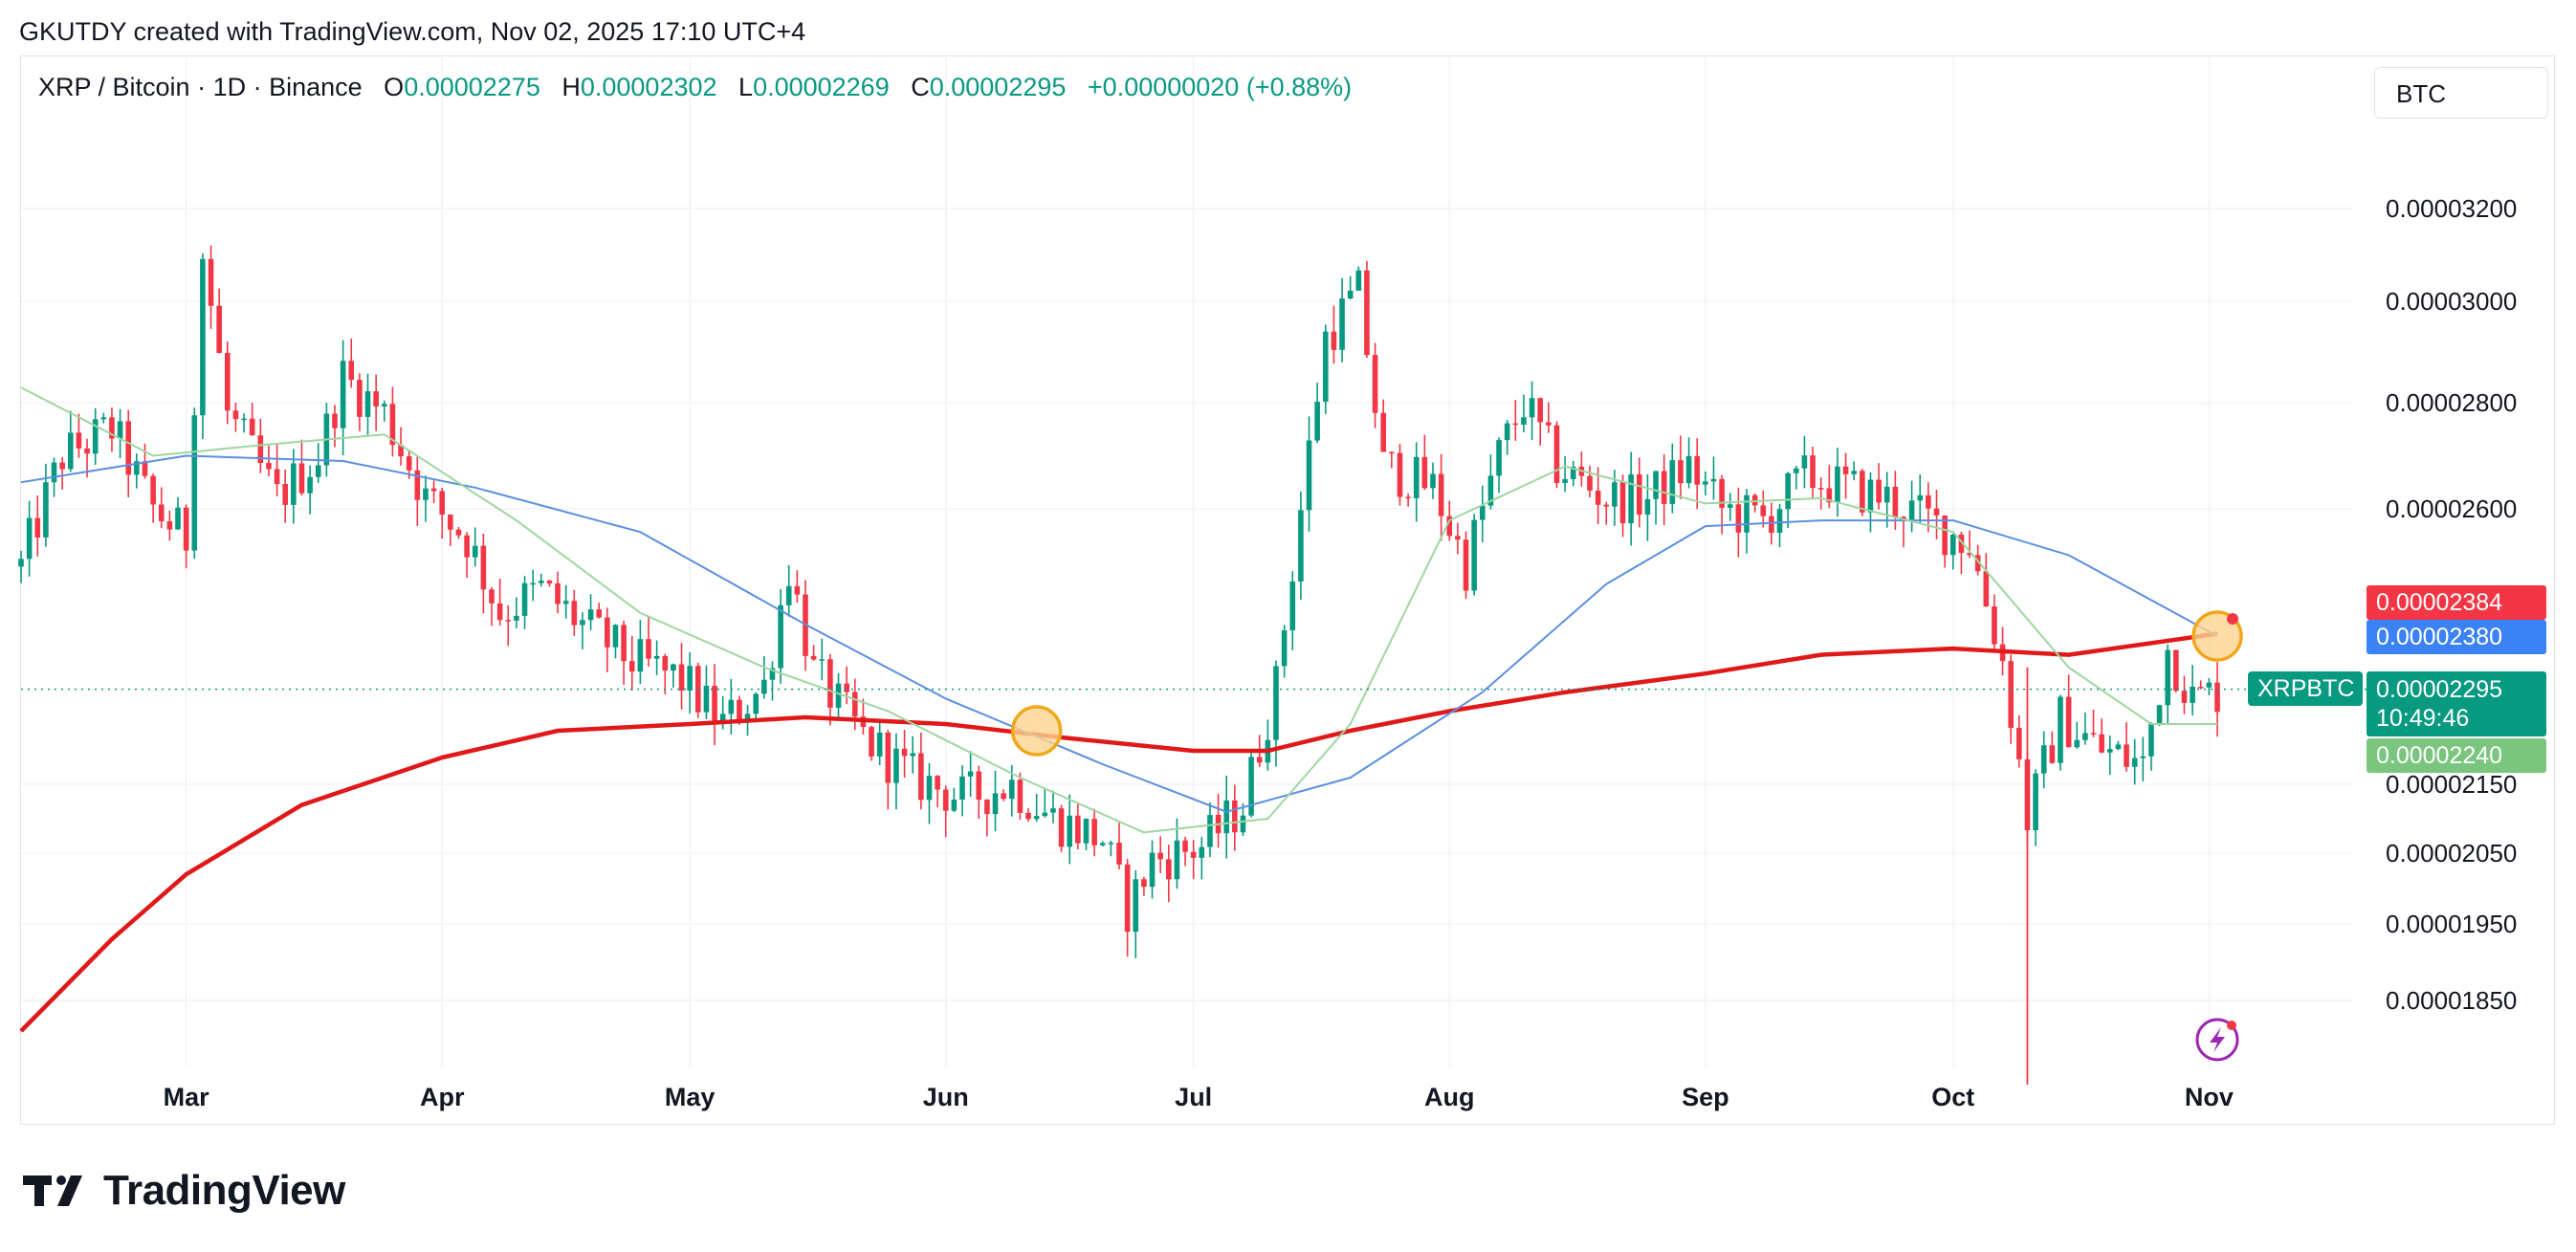 The image size is (2576, 1252). Describe the element at coordinates (998, 87) in the screenshot. I see `legend-close: 0.00002295` at that location.